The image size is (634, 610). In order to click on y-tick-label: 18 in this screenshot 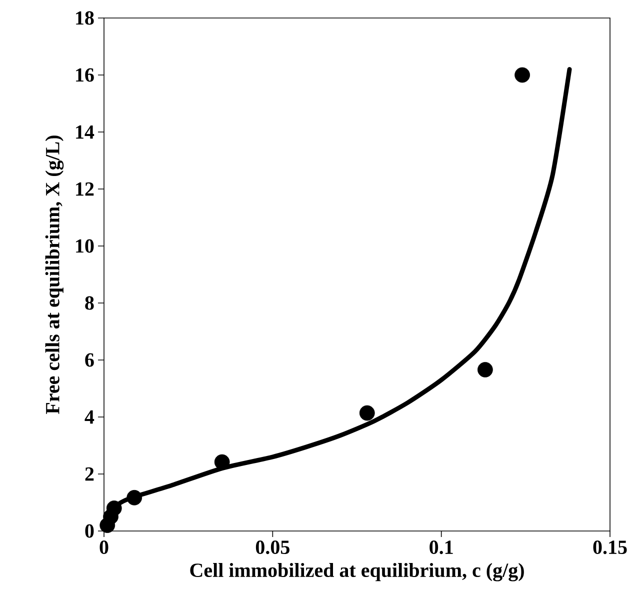, I will do `click(85, 18)`.